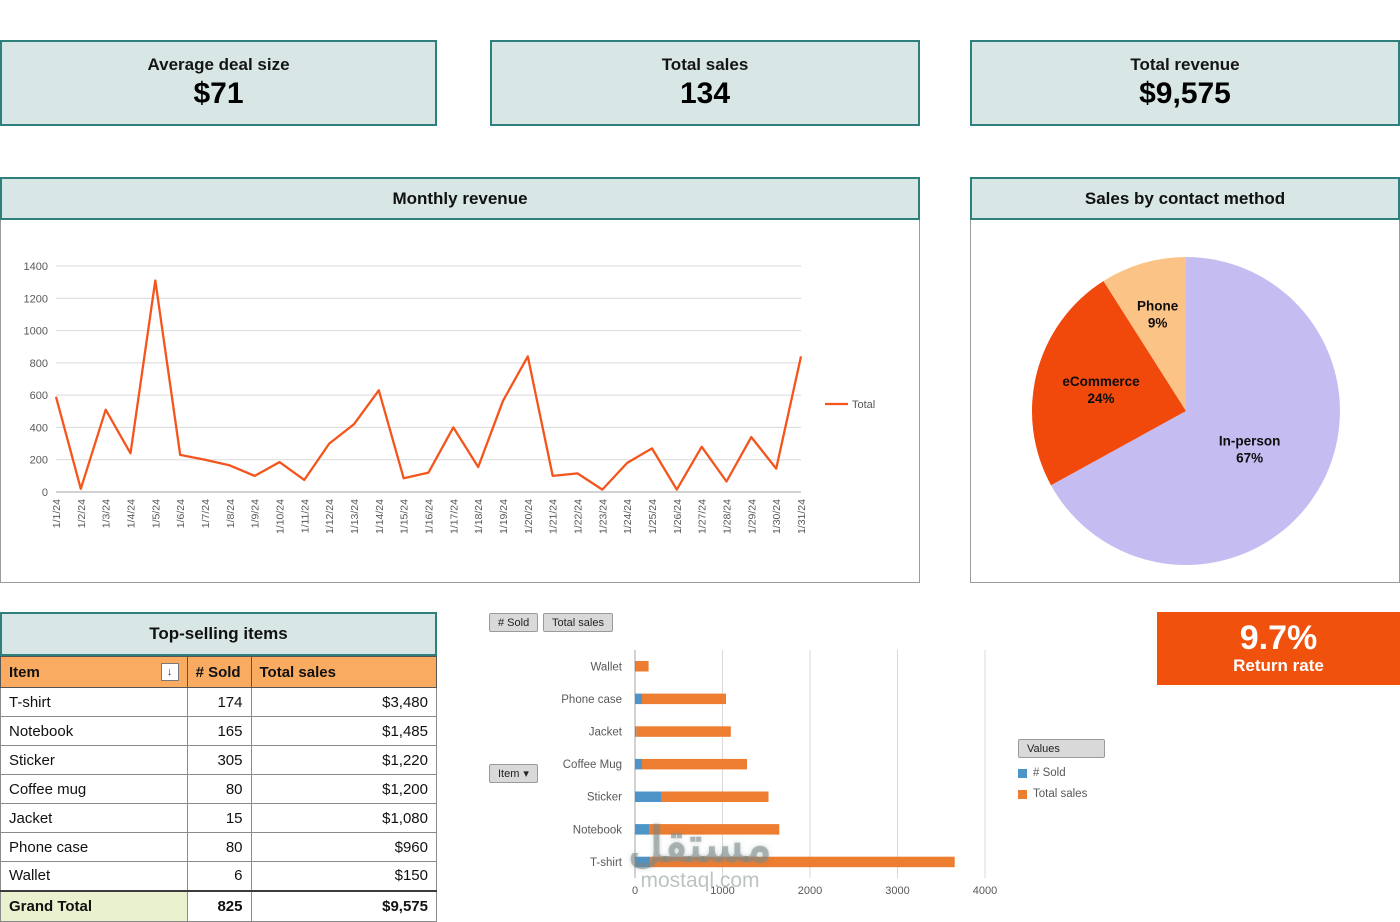  Describe the element at coordinates (355, 516) in the screenshot. I see `svg-text: 1/13/24` at that location.